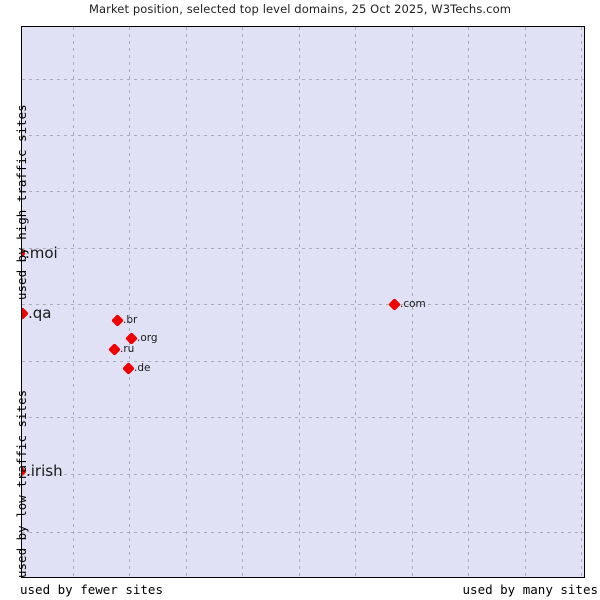  I want to click on data-point-label: .moi, so click(41, 253).